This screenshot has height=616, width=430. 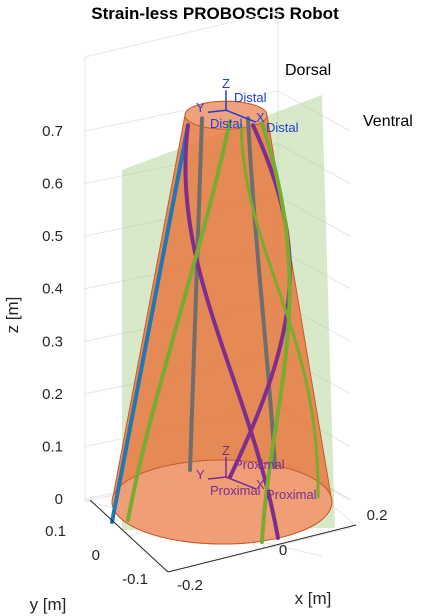 I want to click on frame-name-y: Proximal, so click(x=235, y=490).